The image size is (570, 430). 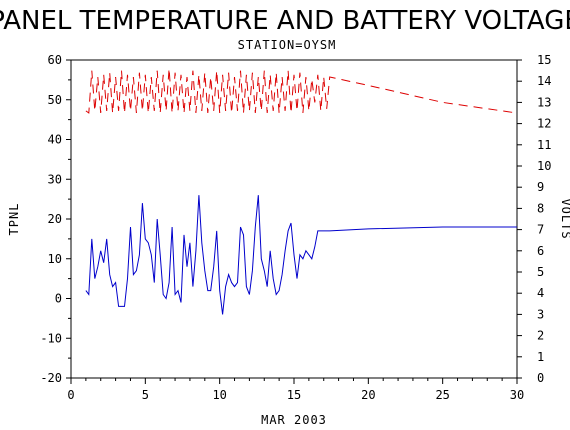 What do you see at coordinates (544, 166) in the screenshot?
I see `y-right-tick-label: 10` at bounding box center [544, 166].